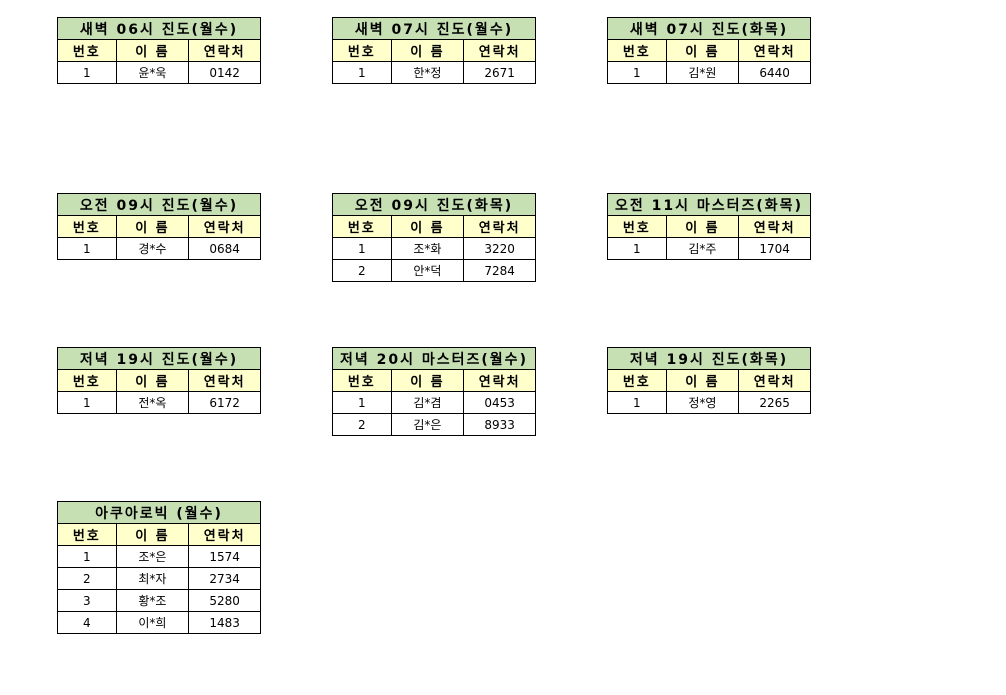 This screenshot has height=695, width=1006. What do you see at coordinates (152, 578) in the screenshot?
I see `cell-name: 최*자` at bounding box center [152, 578].